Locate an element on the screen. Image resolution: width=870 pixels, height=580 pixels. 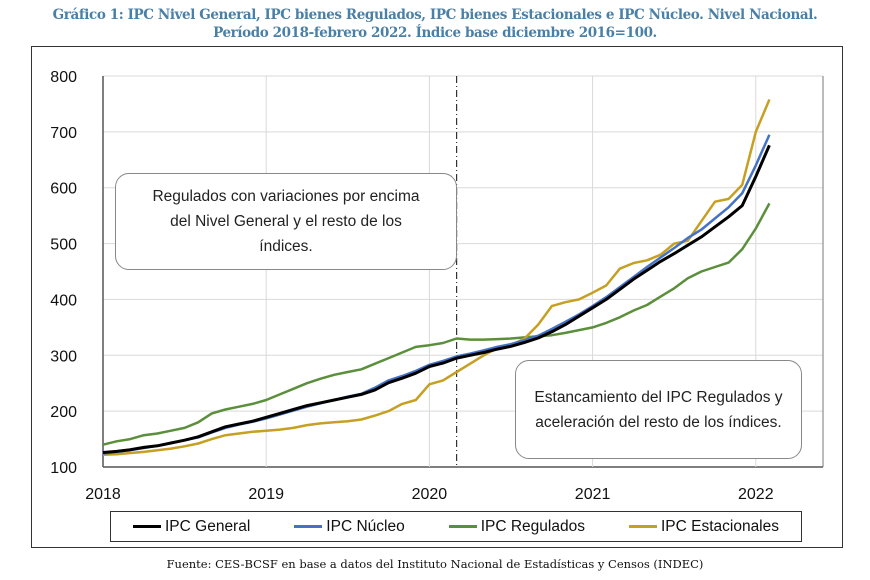
x-tick-label: 2019 is located at coordinates (266, 494).